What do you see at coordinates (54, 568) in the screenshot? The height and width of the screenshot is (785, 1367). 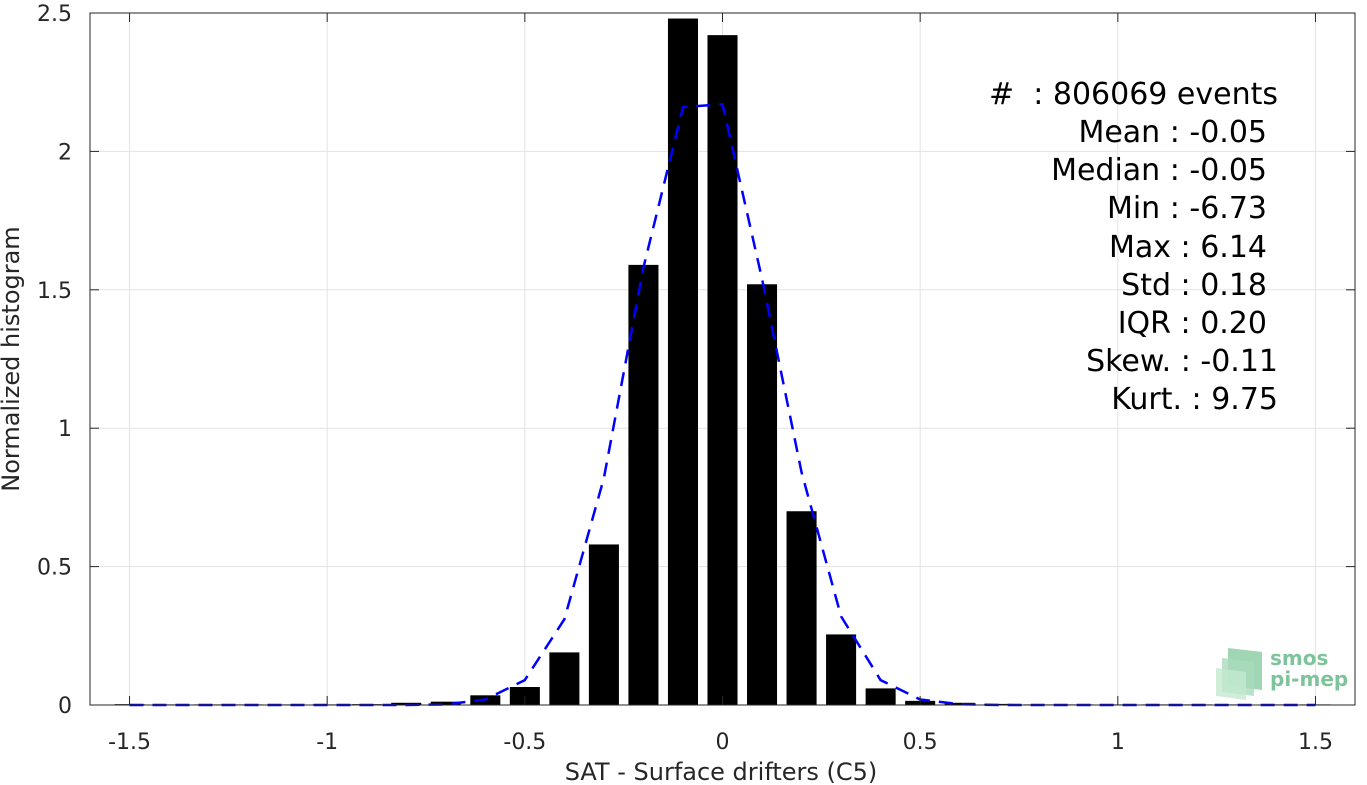 I see `y-tick-label: 0.5` at bounding box center [54, 568].